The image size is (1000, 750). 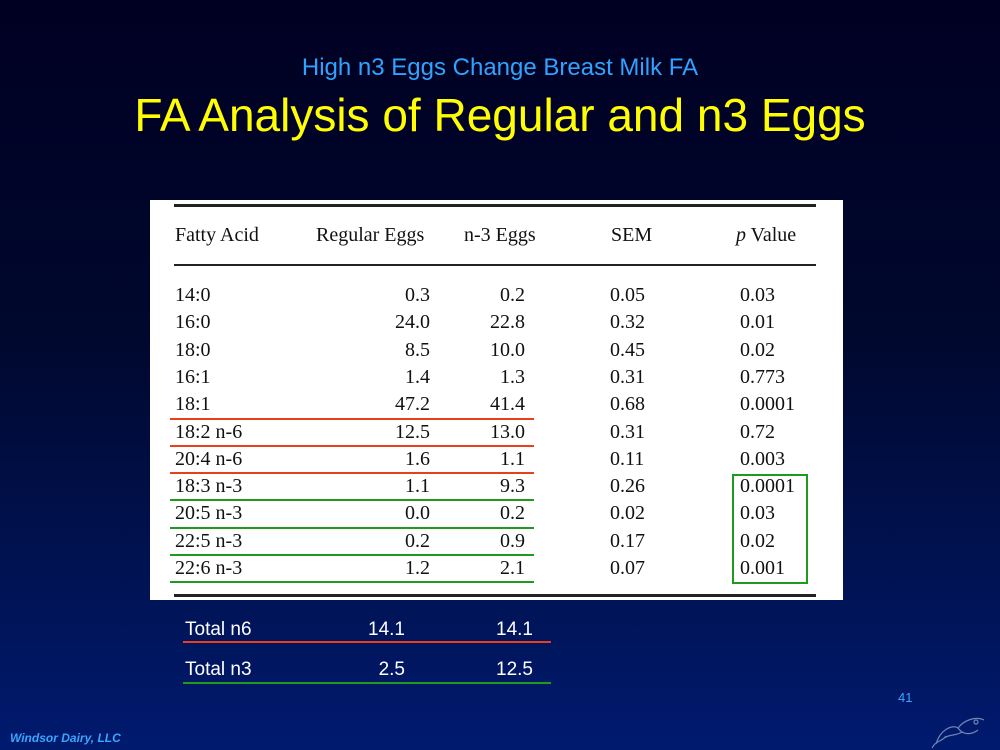 What do you see at coordinates (209, 513) in the screenshot?
I see `cell-fatty-acid: 20:5 n-3` at bounding box center [209, 513].